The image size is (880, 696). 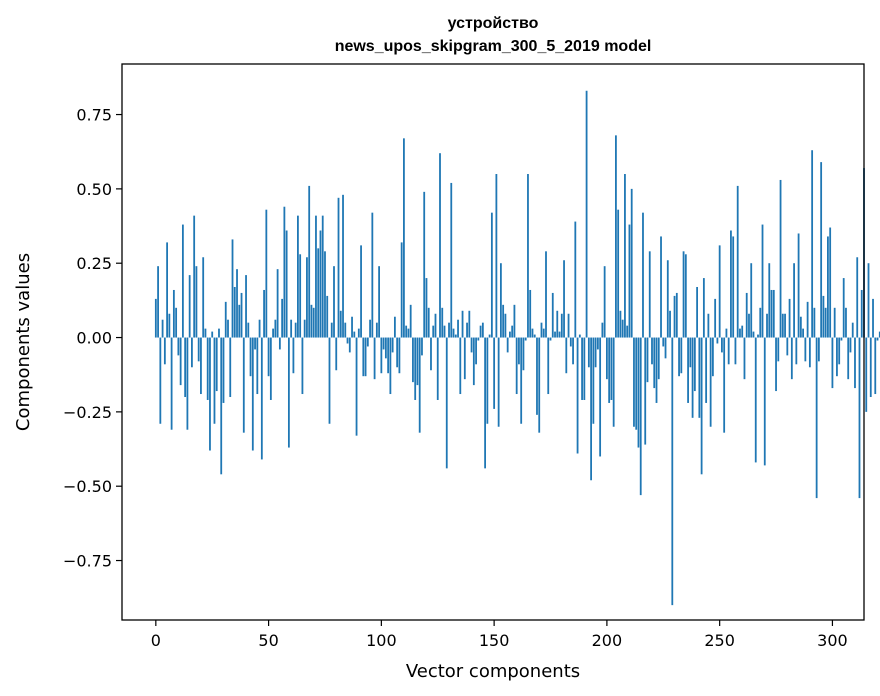 I want to click on chart-title: устройство, so click(x=493, y=23).